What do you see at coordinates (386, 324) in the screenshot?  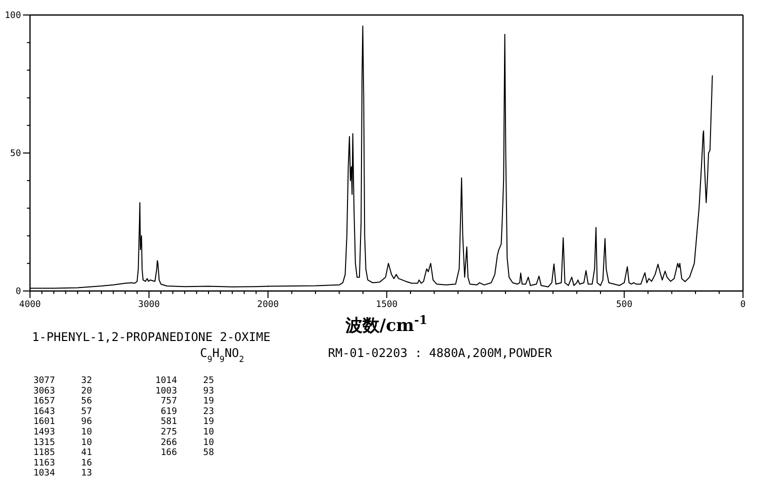 I see `x-axis-title: 波数/cm$^{-1}$` at bounding box center [386, 324].